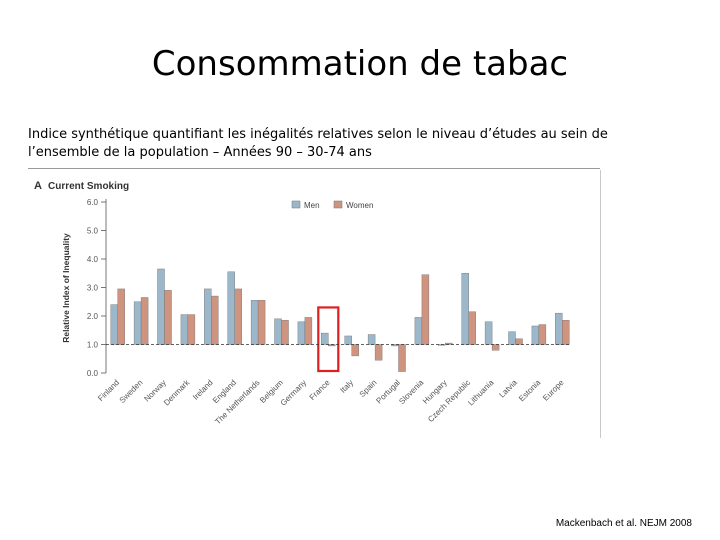 This screenshot has width=720, height=540. Describe the element at coordinates (368, 388) in the screenshot. I see `x-tick-label-spain: Spain` at that location.